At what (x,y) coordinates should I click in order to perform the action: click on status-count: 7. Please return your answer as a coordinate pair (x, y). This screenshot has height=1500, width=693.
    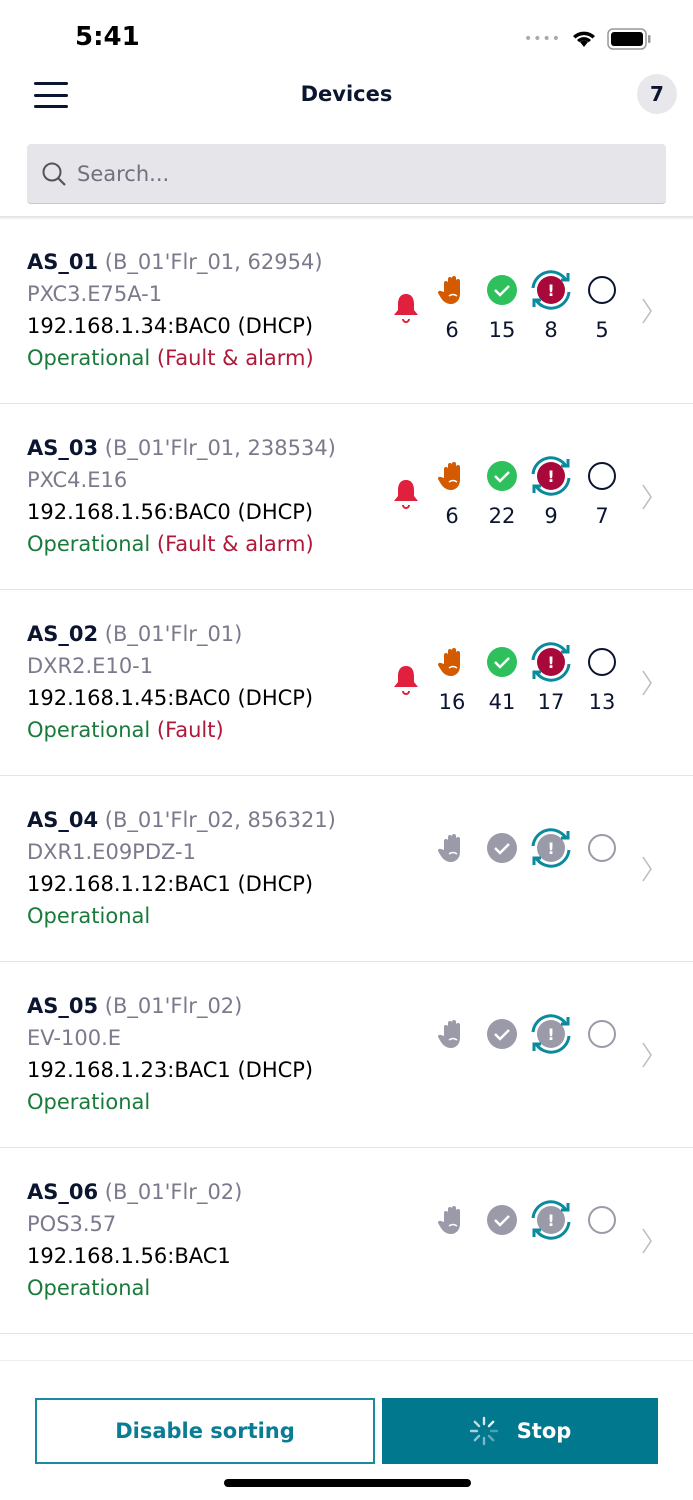
    Looking at the image, I should click on (602, 516).